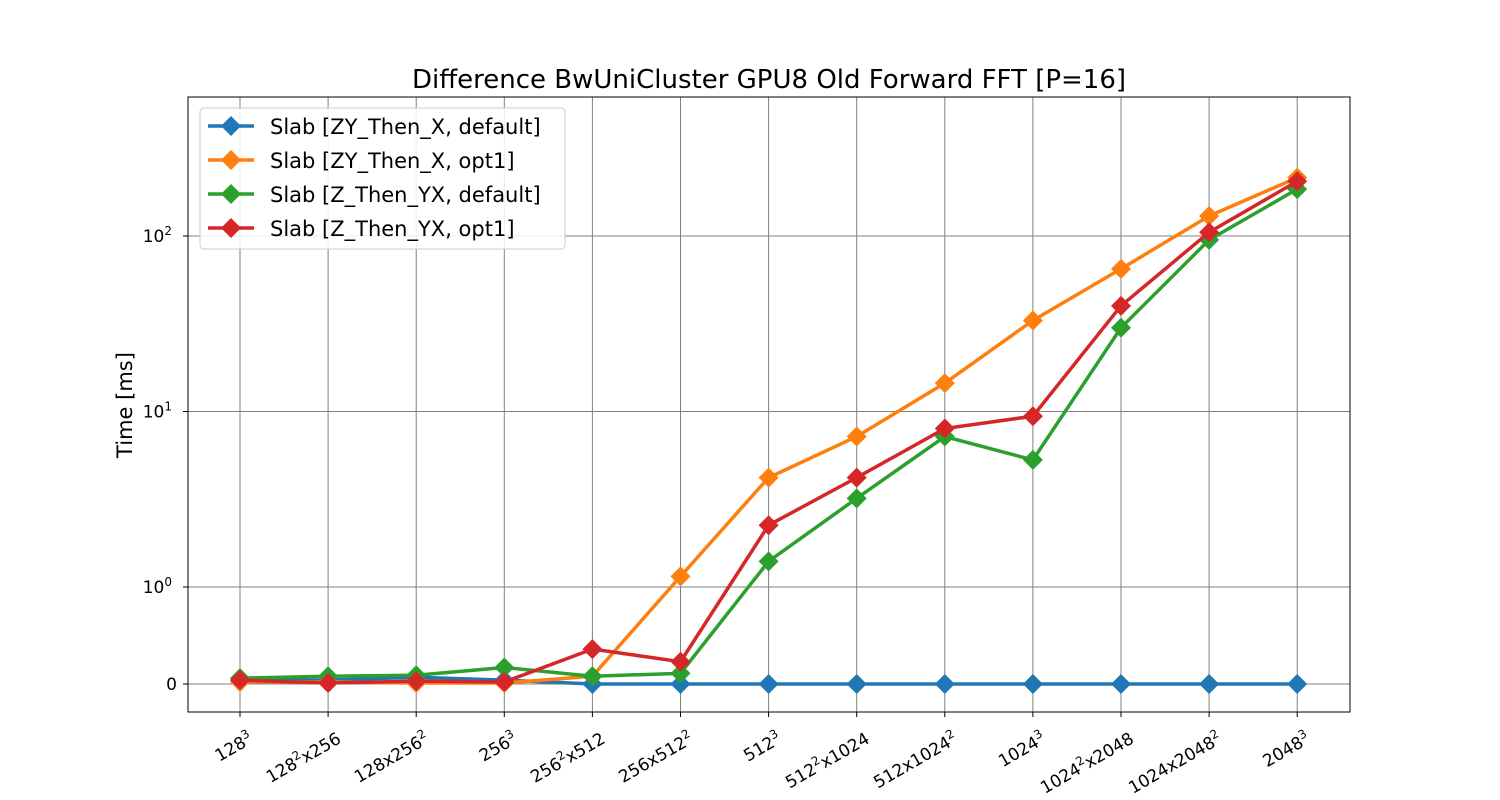 The width and height of the screenshot is (1500, 800). I want to click on x-tick-label: 5123, so click(762, 746).